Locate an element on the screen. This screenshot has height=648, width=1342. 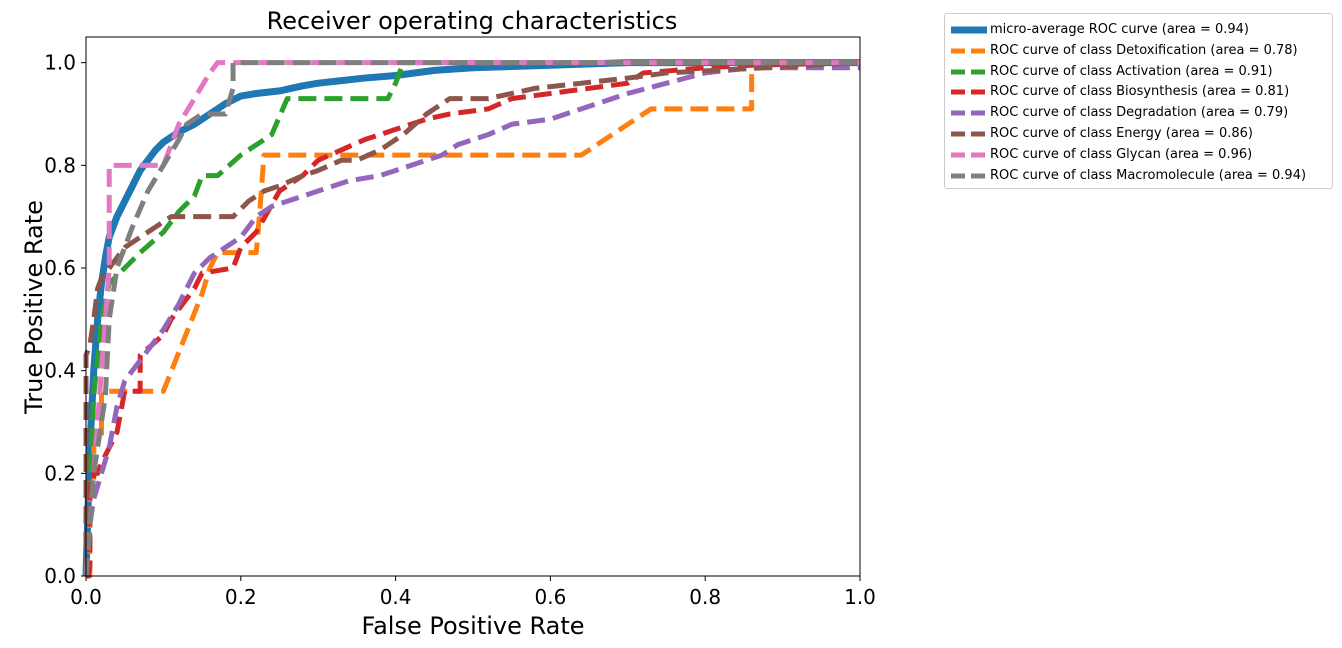
legend-item: micro-average ROC curve (area = 0.94) is located at coordinates (1139, 30).